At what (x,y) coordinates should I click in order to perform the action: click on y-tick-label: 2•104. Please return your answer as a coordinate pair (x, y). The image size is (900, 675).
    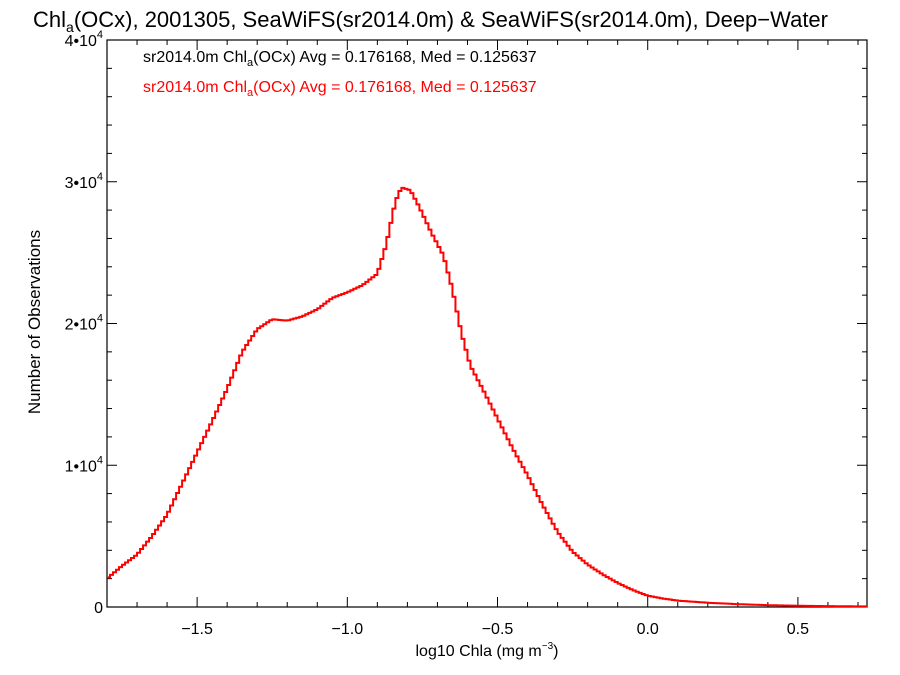
    Looking at the image, I should click on (84, 323).